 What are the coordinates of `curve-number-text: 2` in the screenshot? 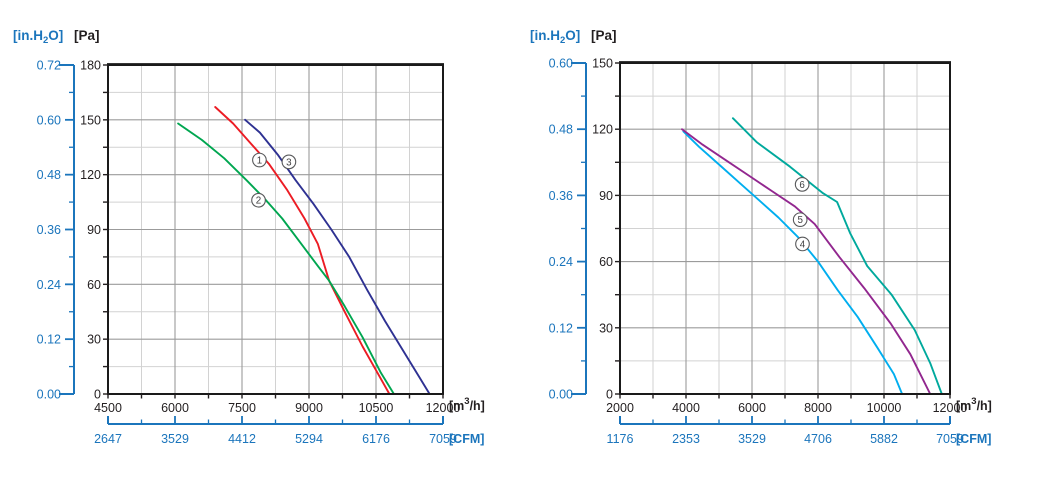 It's located at (258, 201).